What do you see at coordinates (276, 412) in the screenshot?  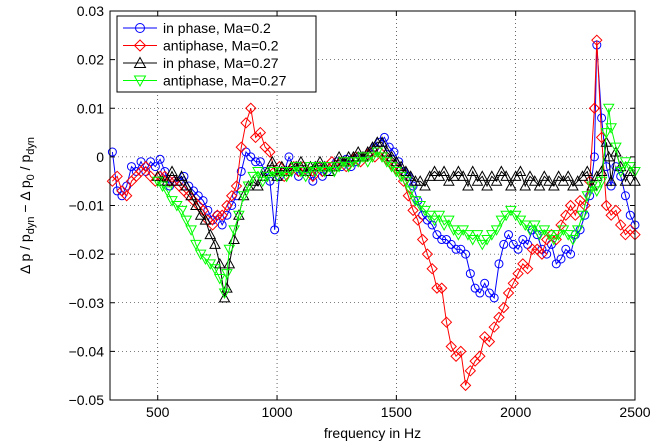 I see `x-tick-label: 1000` at bounding box center [276, 412].